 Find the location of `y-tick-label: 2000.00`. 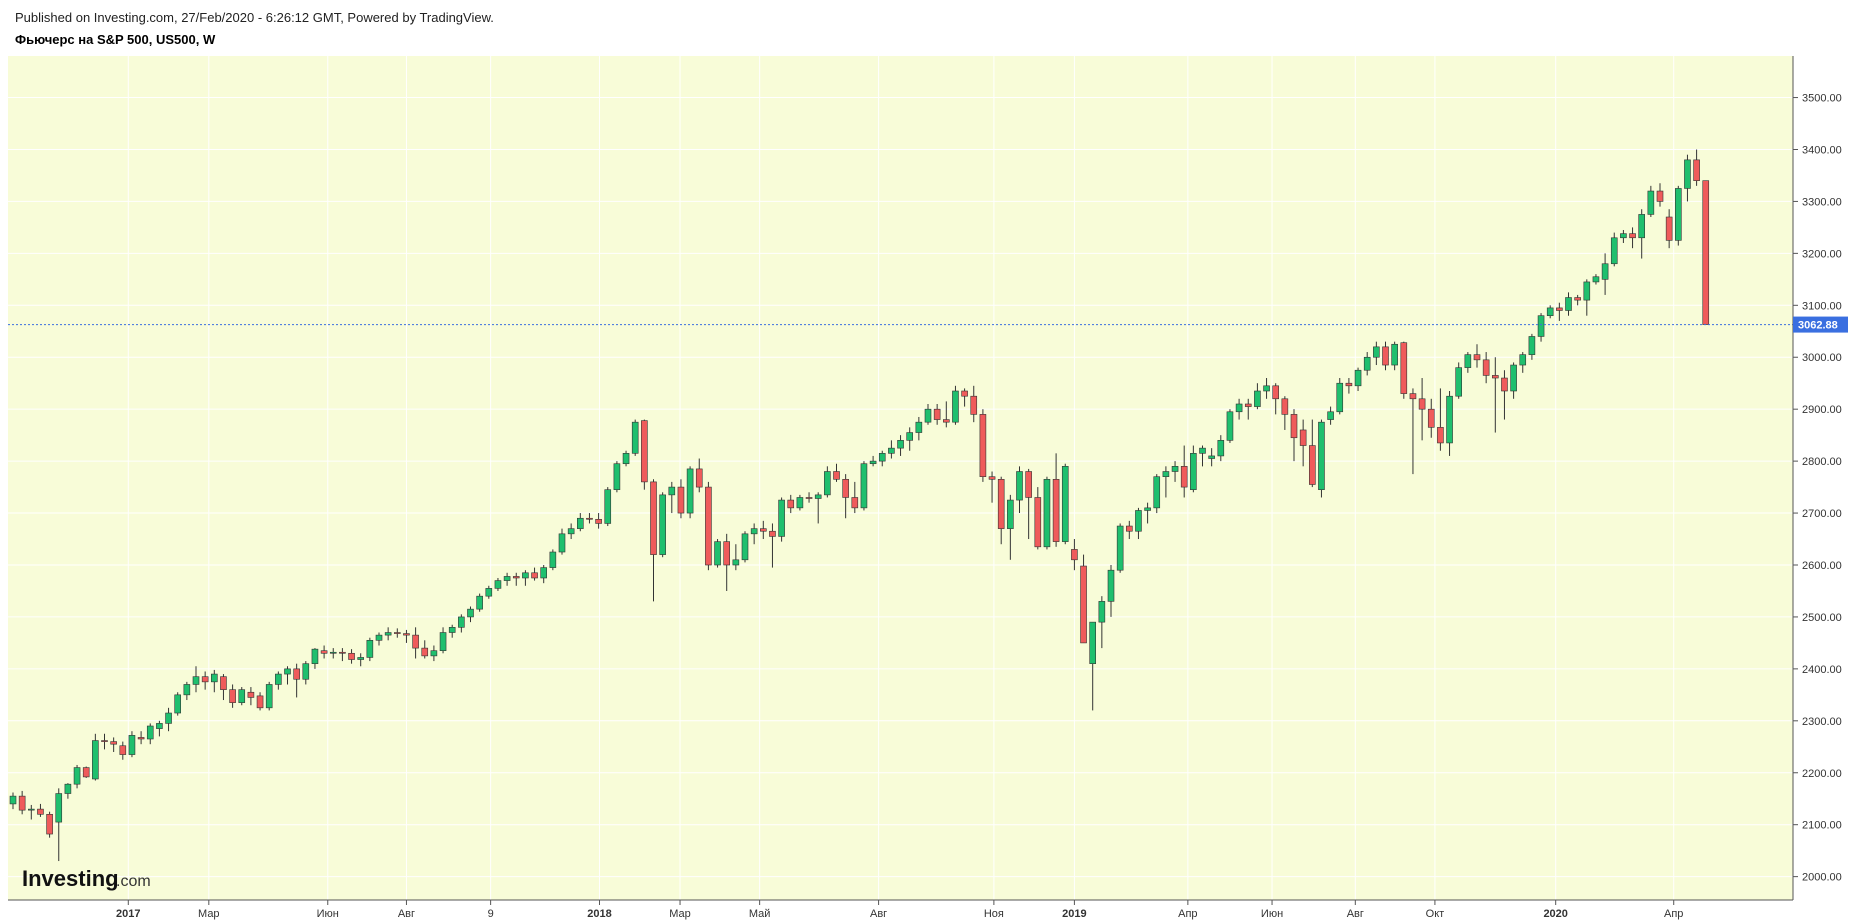

y-tick-label: 2000.00 is located at coordinates (1822, 878).